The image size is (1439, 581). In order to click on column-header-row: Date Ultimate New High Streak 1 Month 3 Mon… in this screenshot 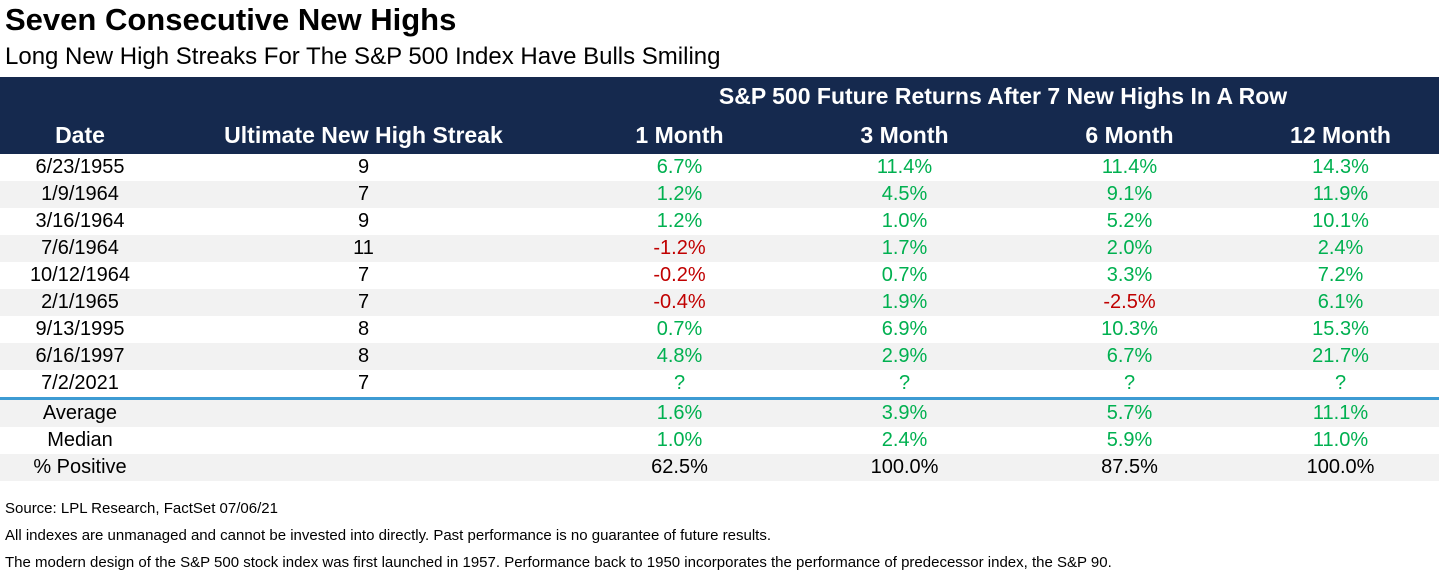, I will do `click(719, 135)`.